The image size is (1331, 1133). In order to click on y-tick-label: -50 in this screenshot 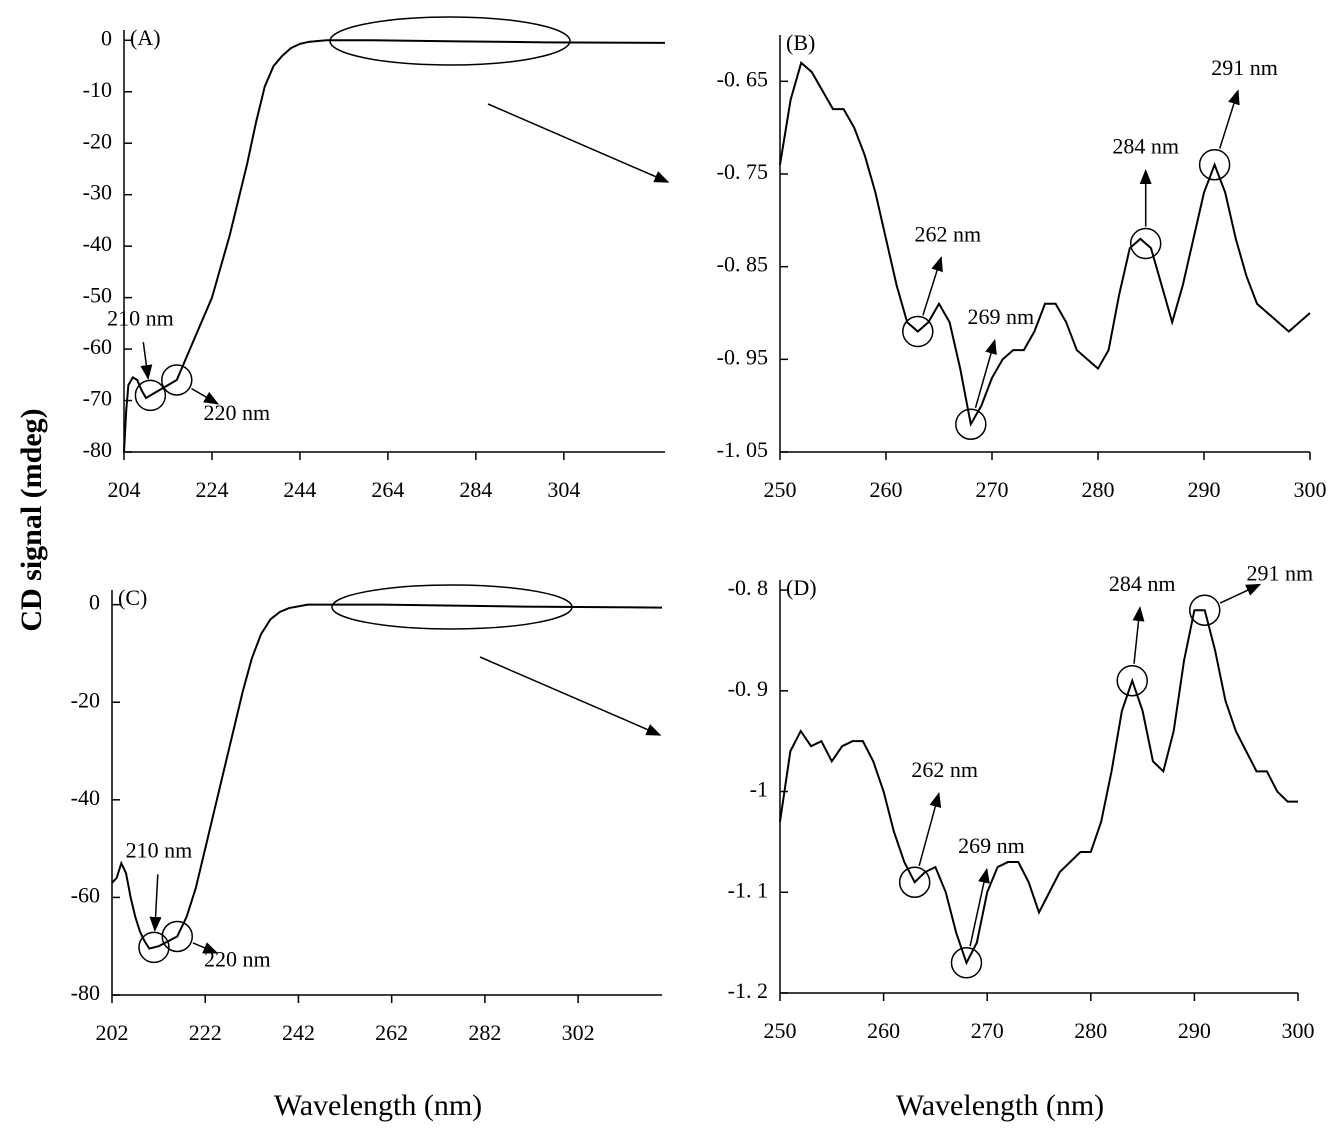, I will do `click(97, 295)`.